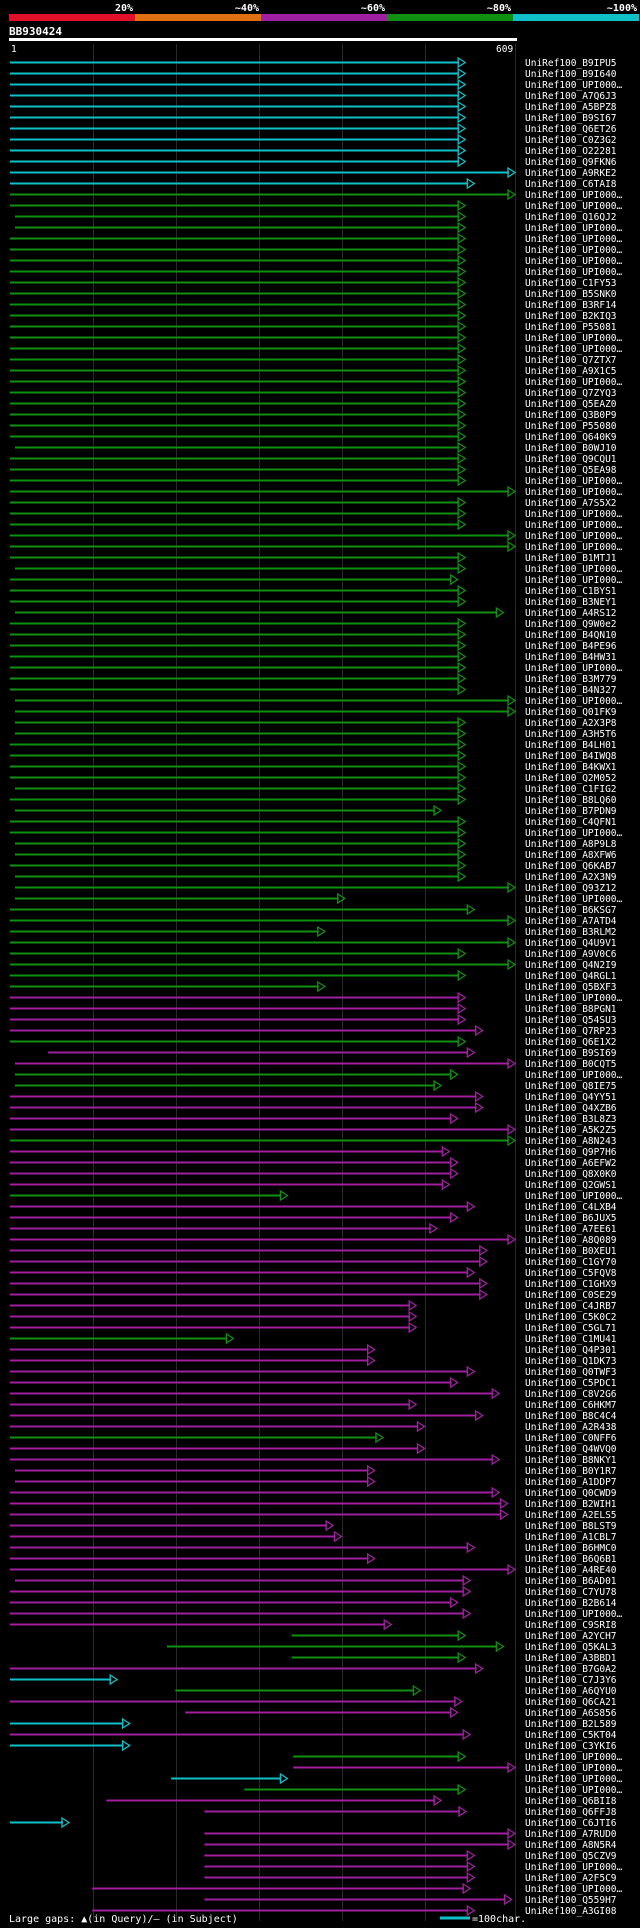  I want to click on hit-row: UniRef100_P55080, so click(313, 425).